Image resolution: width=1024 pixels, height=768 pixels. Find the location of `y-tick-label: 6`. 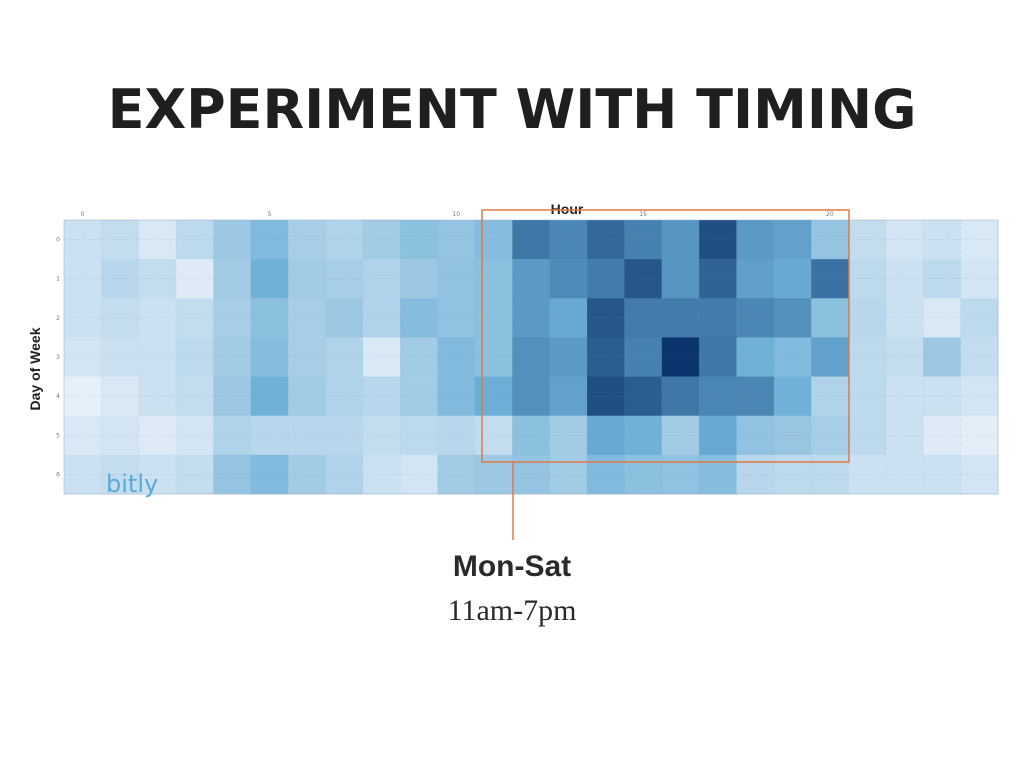

y-tick-label: 6 is located at coordinates (58, 474).